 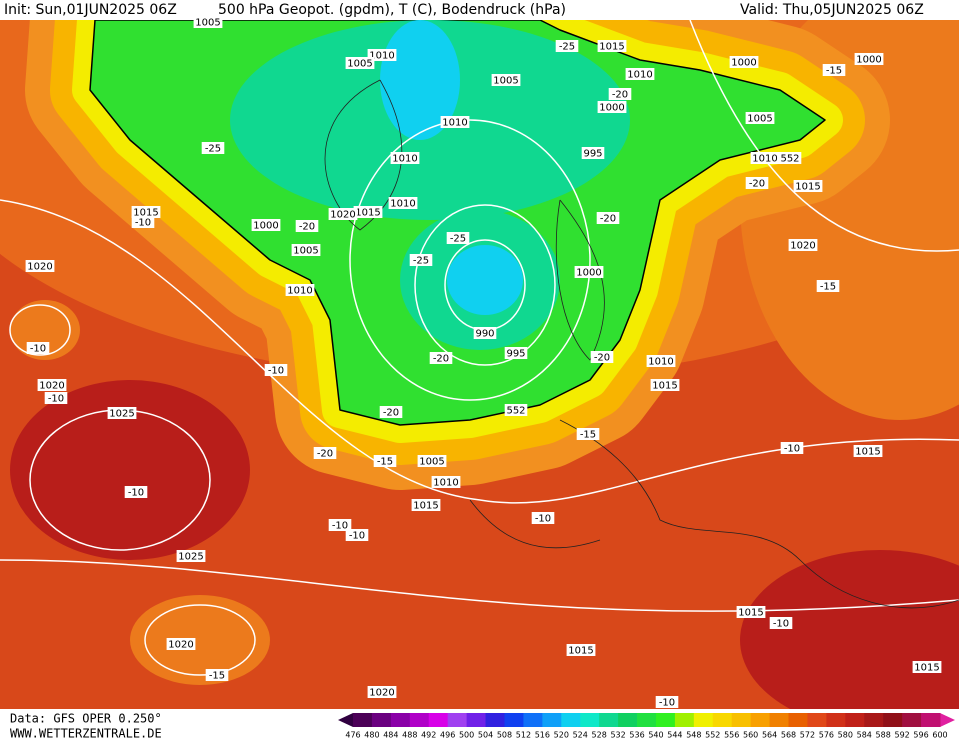 What do you see at coordinates (86, 719) in the screenshot?
I see `data-source: Data: GFS OPER 0.250°` at bounding box center [86, 719].